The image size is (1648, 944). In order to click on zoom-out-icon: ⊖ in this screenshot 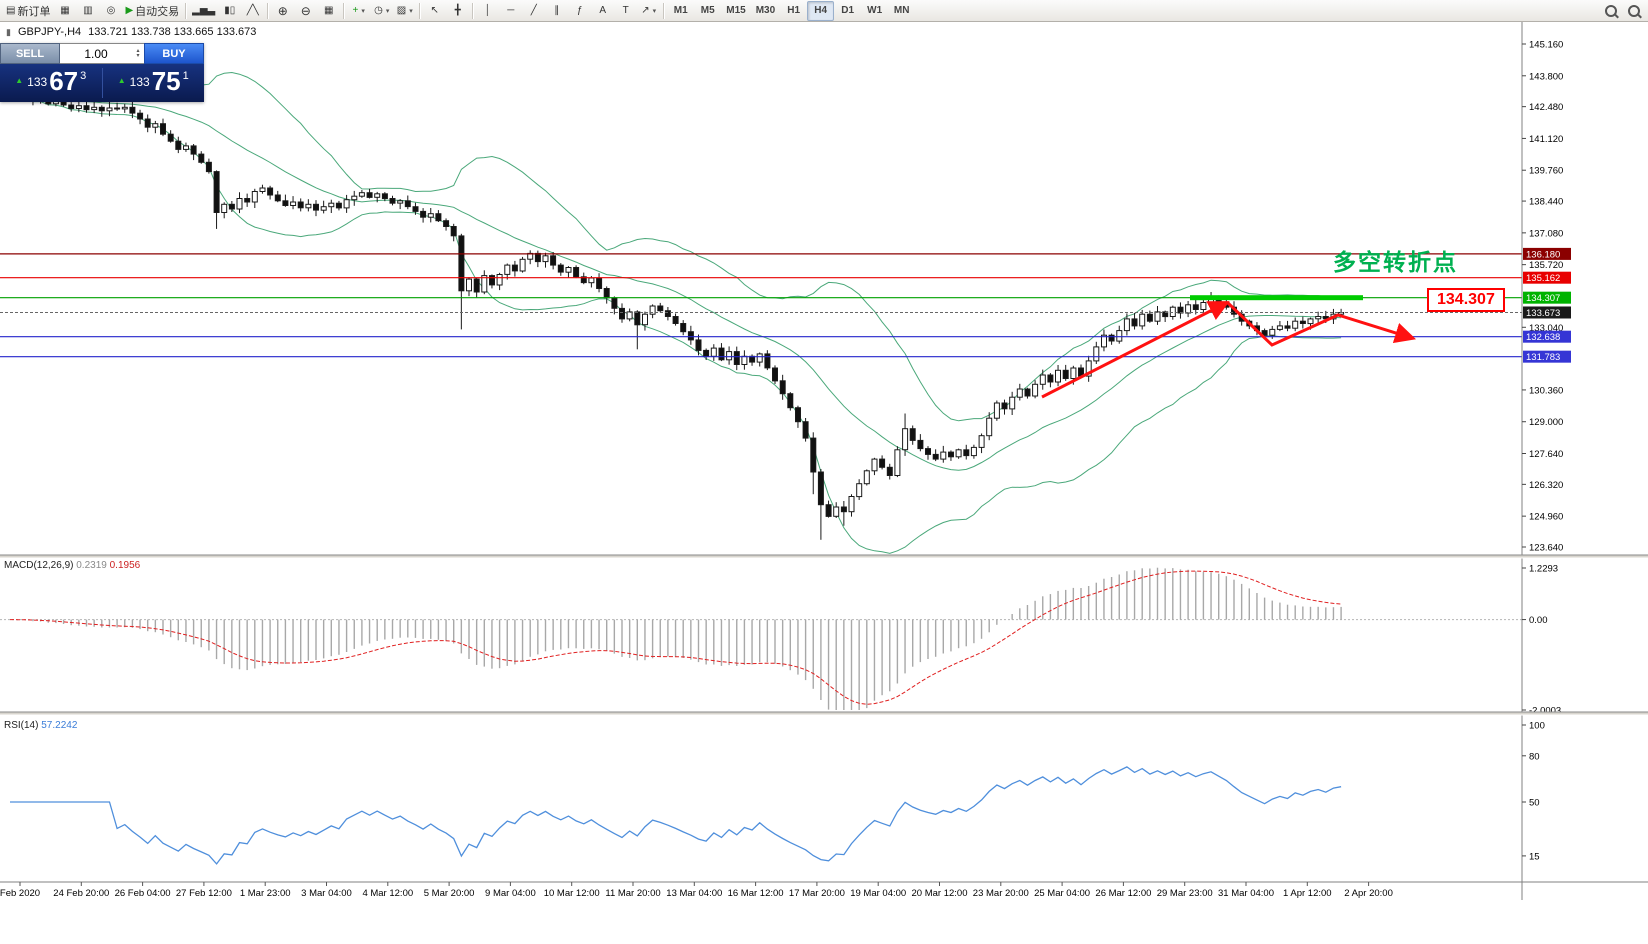, I will do `click(305, 10)`.